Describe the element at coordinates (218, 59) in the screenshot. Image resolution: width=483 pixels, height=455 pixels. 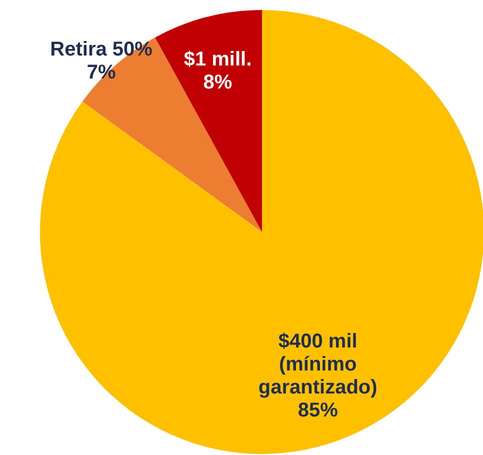
I see `slice-label: $1 mill.` at that location.